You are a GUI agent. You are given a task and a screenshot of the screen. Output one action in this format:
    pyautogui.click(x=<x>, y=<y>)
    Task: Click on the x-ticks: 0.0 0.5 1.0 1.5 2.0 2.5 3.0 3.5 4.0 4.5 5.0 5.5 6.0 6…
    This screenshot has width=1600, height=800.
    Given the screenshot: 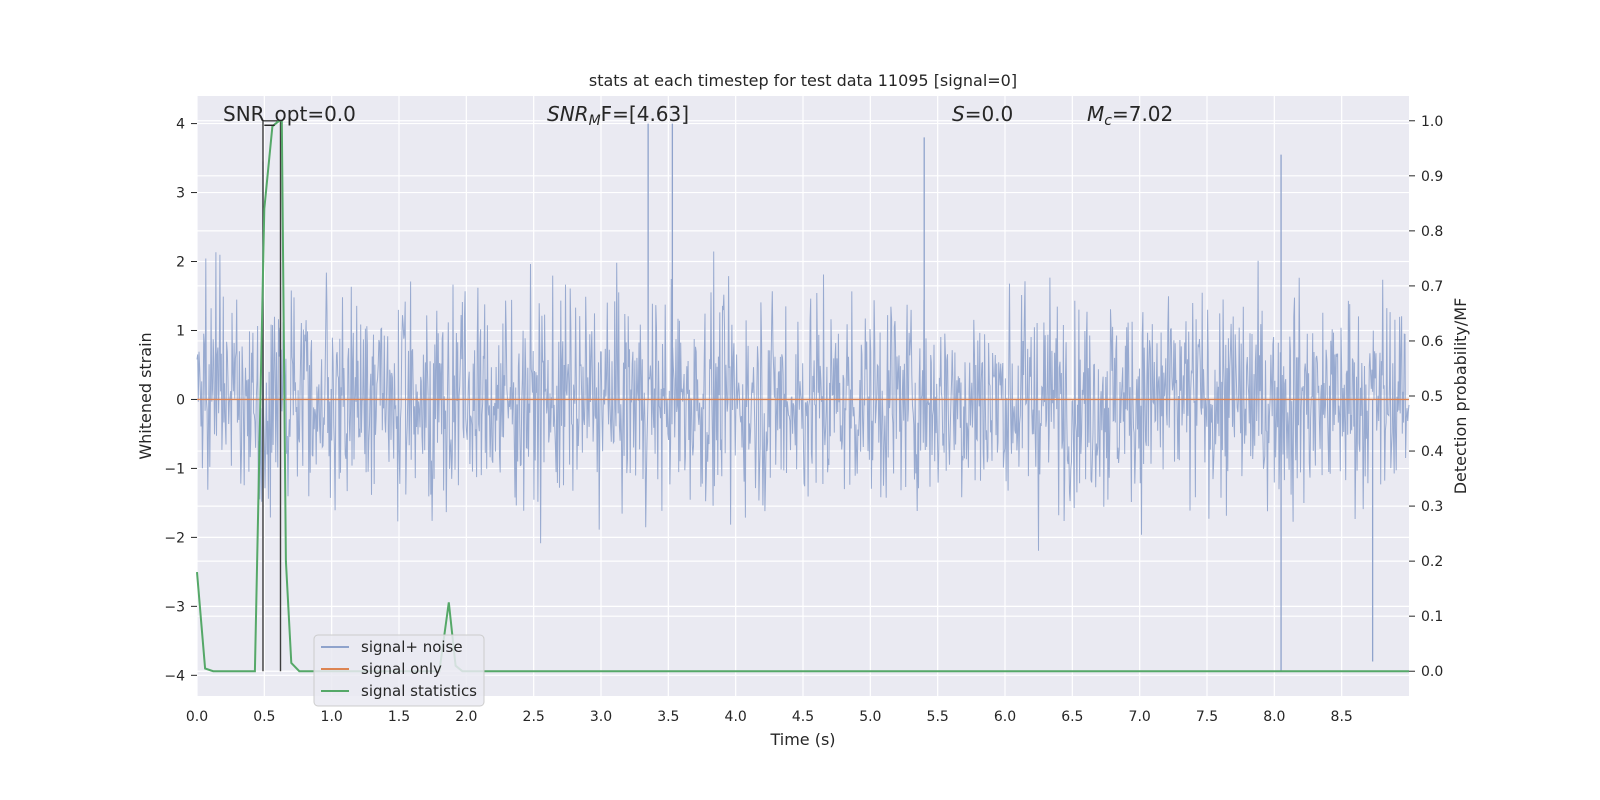 What is the action you would take?
    pyautogui.click(x=769, y=717)
    